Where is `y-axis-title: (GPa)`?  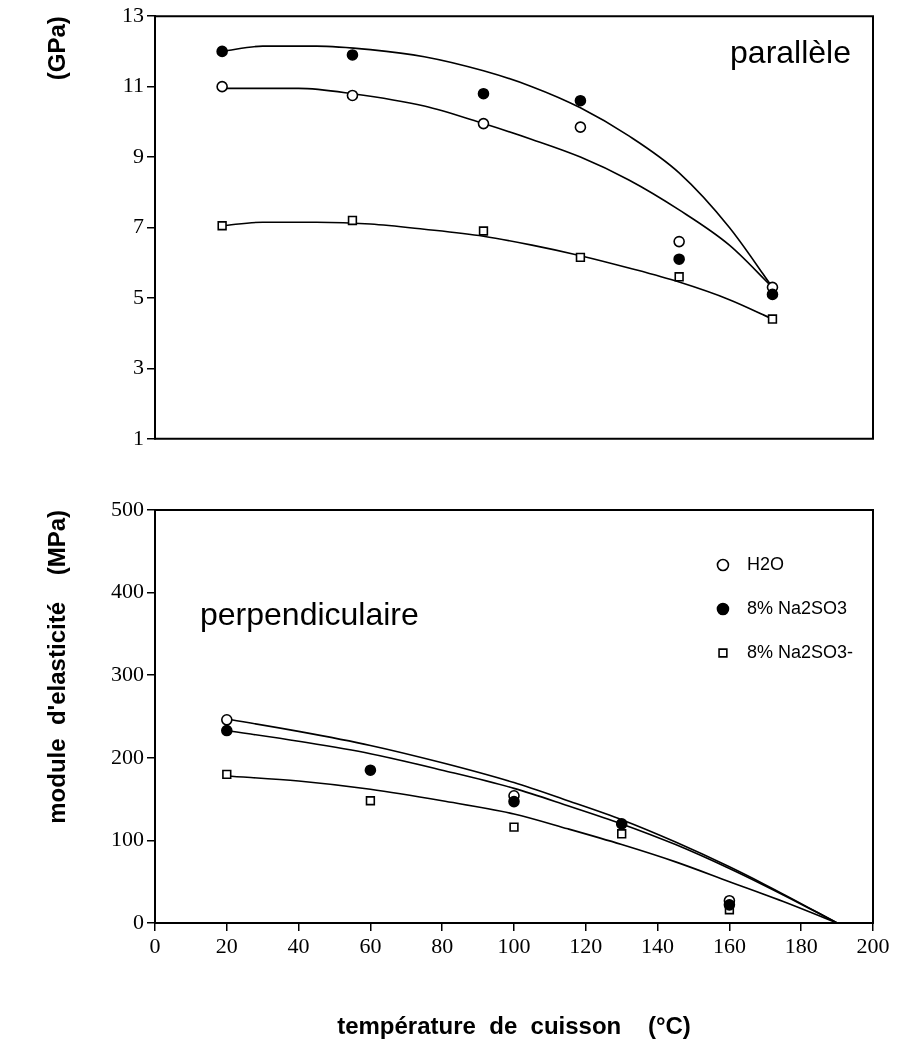 y-axis-title: (GPa) is located at coordinates (57, 48).